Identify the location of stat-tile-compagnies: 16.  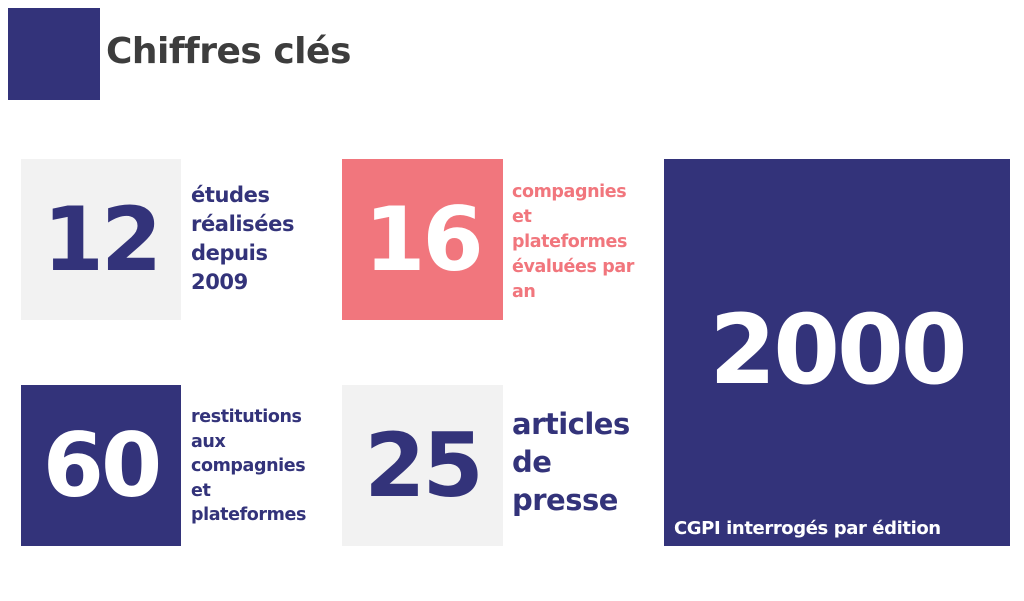
(422, 239).